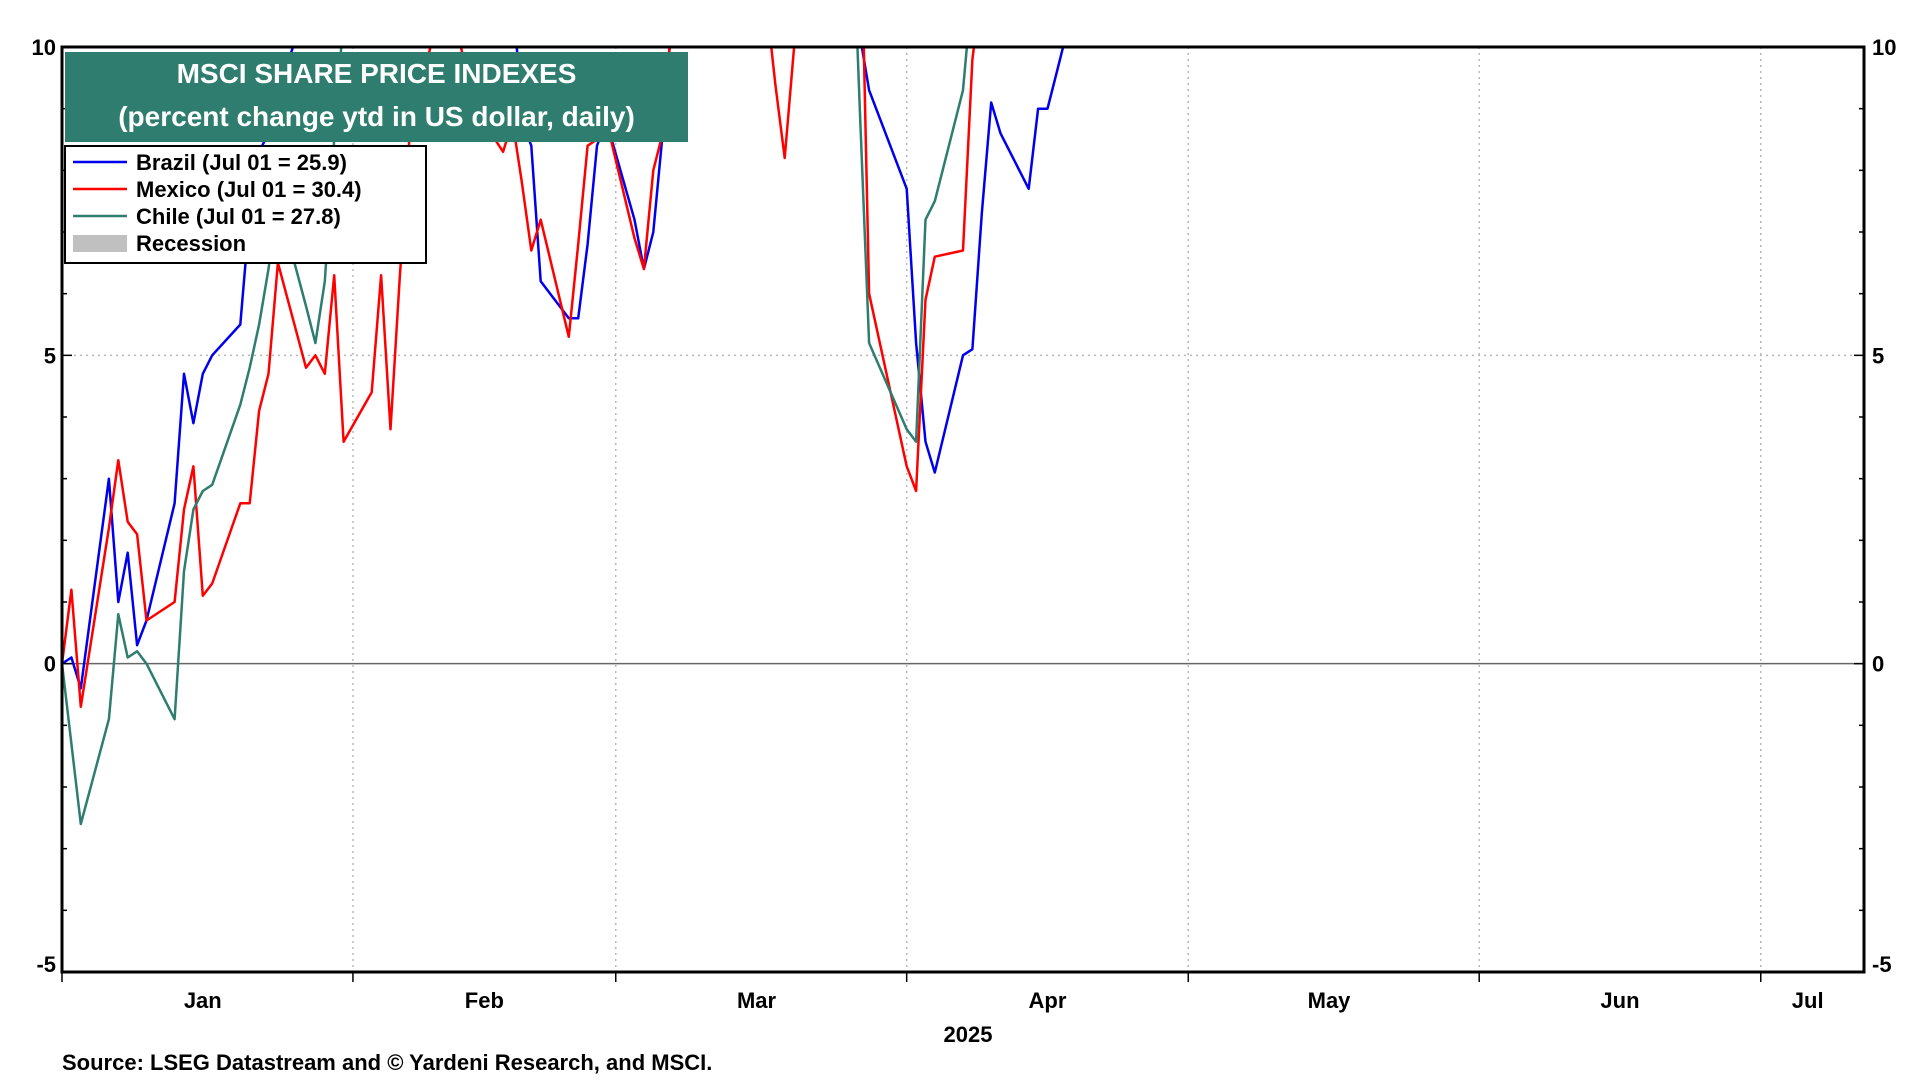 This screenshot has height=1080, width=1920. Describe the element at coordinates (757, 1000) in the screenshot. I see `x-tick-label: Mar` at that location.